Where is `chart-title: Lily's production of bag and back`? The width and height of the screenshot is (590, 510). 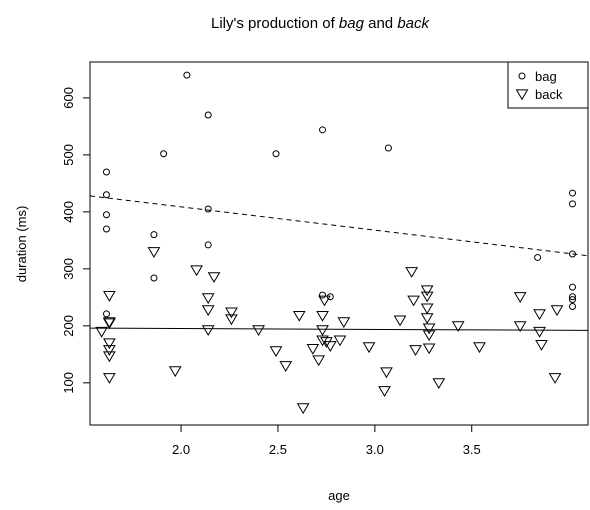 chart-title: Lily's production of bag and back is located at coordinates (321, 23).